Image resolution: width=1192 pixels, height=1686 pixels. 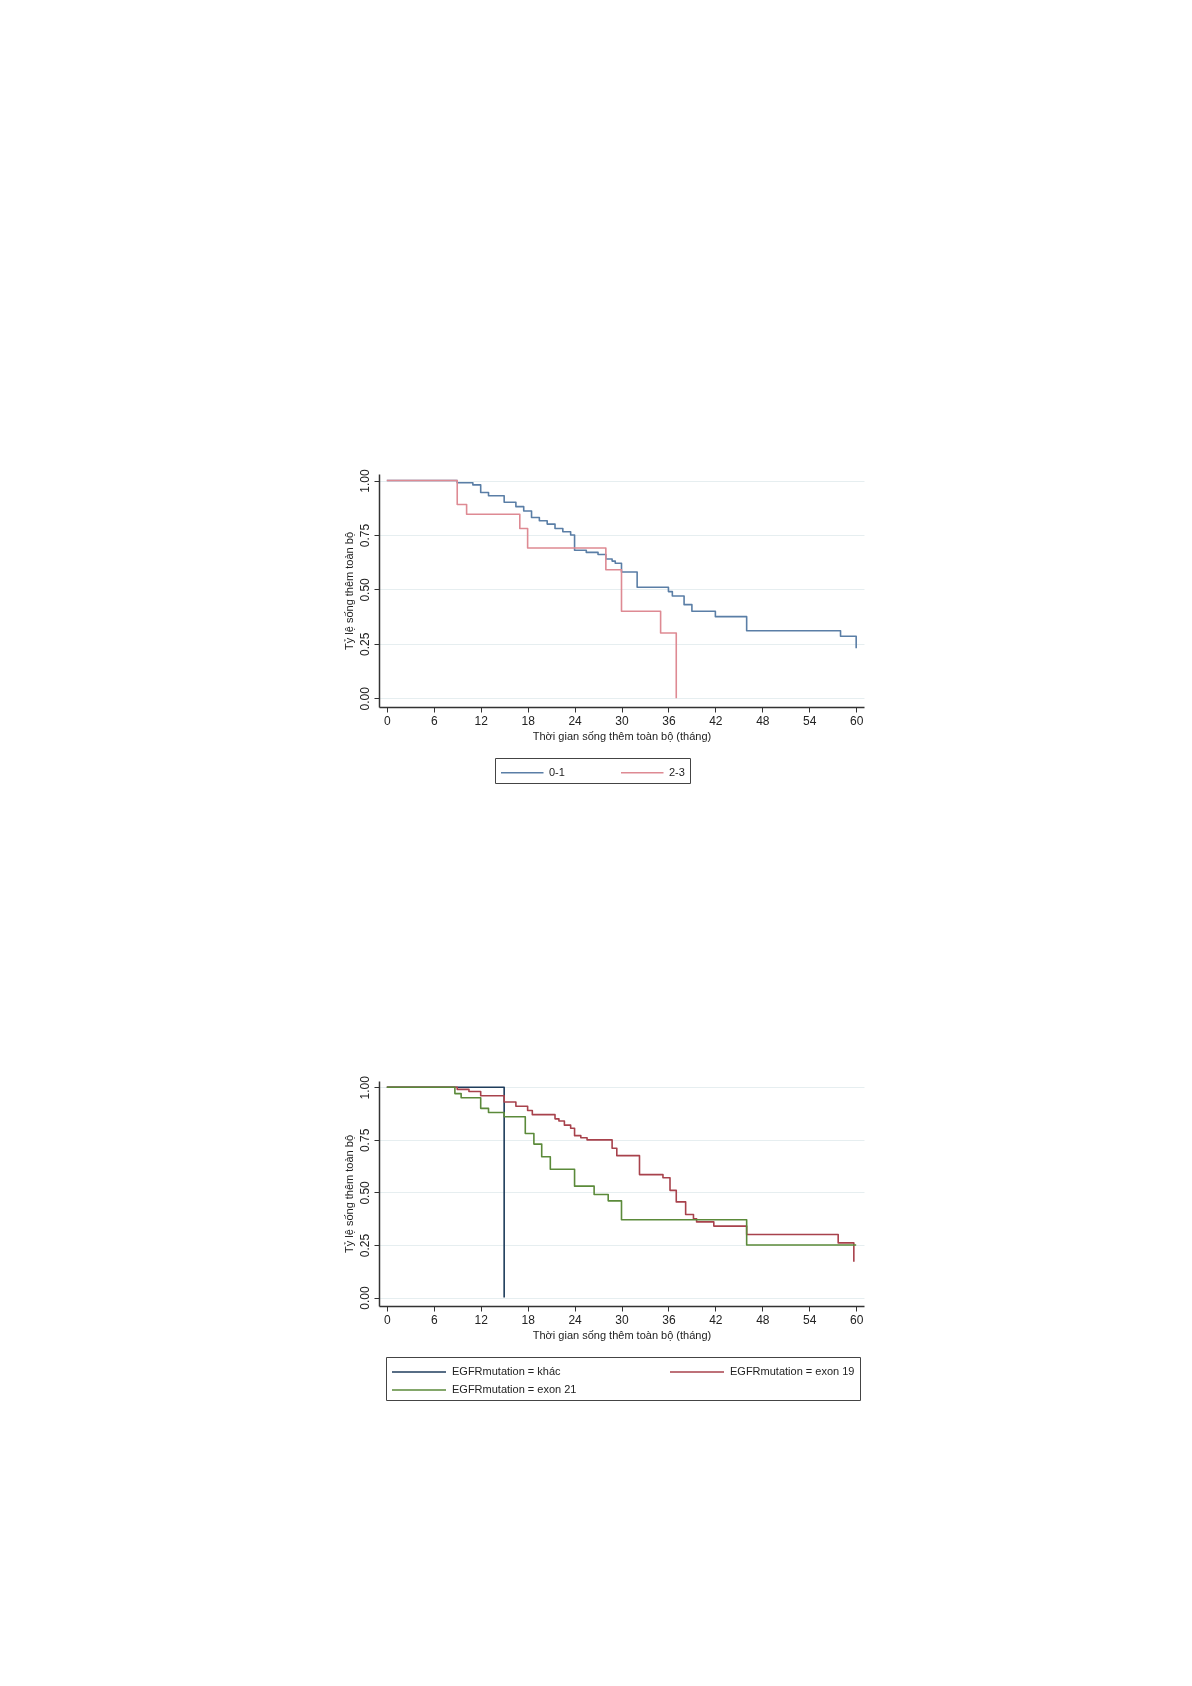 I want to click on legend-label: 0-1, so click(x=557, y=771).